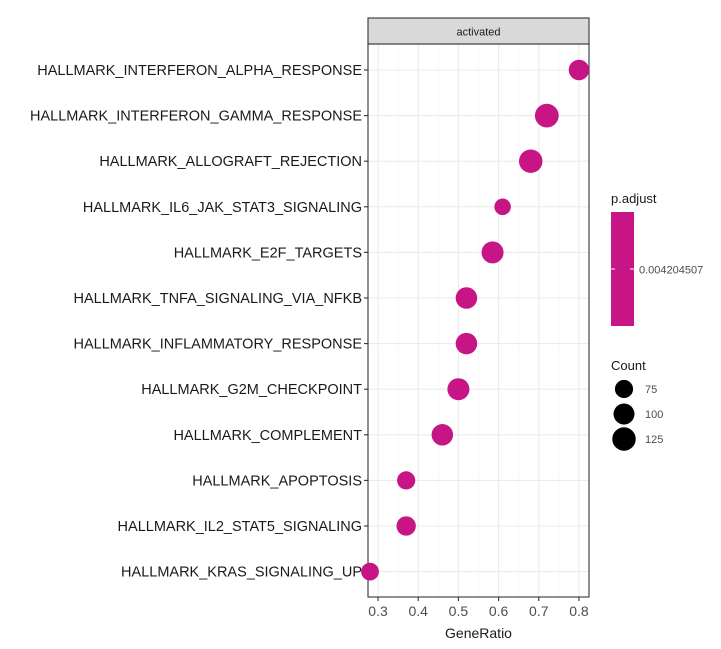 The image size is (721, 649). I want to click on y-tick-label: HALLMARK_INTERFERON_GAMMA_RESPONSE, so click(196, 117).